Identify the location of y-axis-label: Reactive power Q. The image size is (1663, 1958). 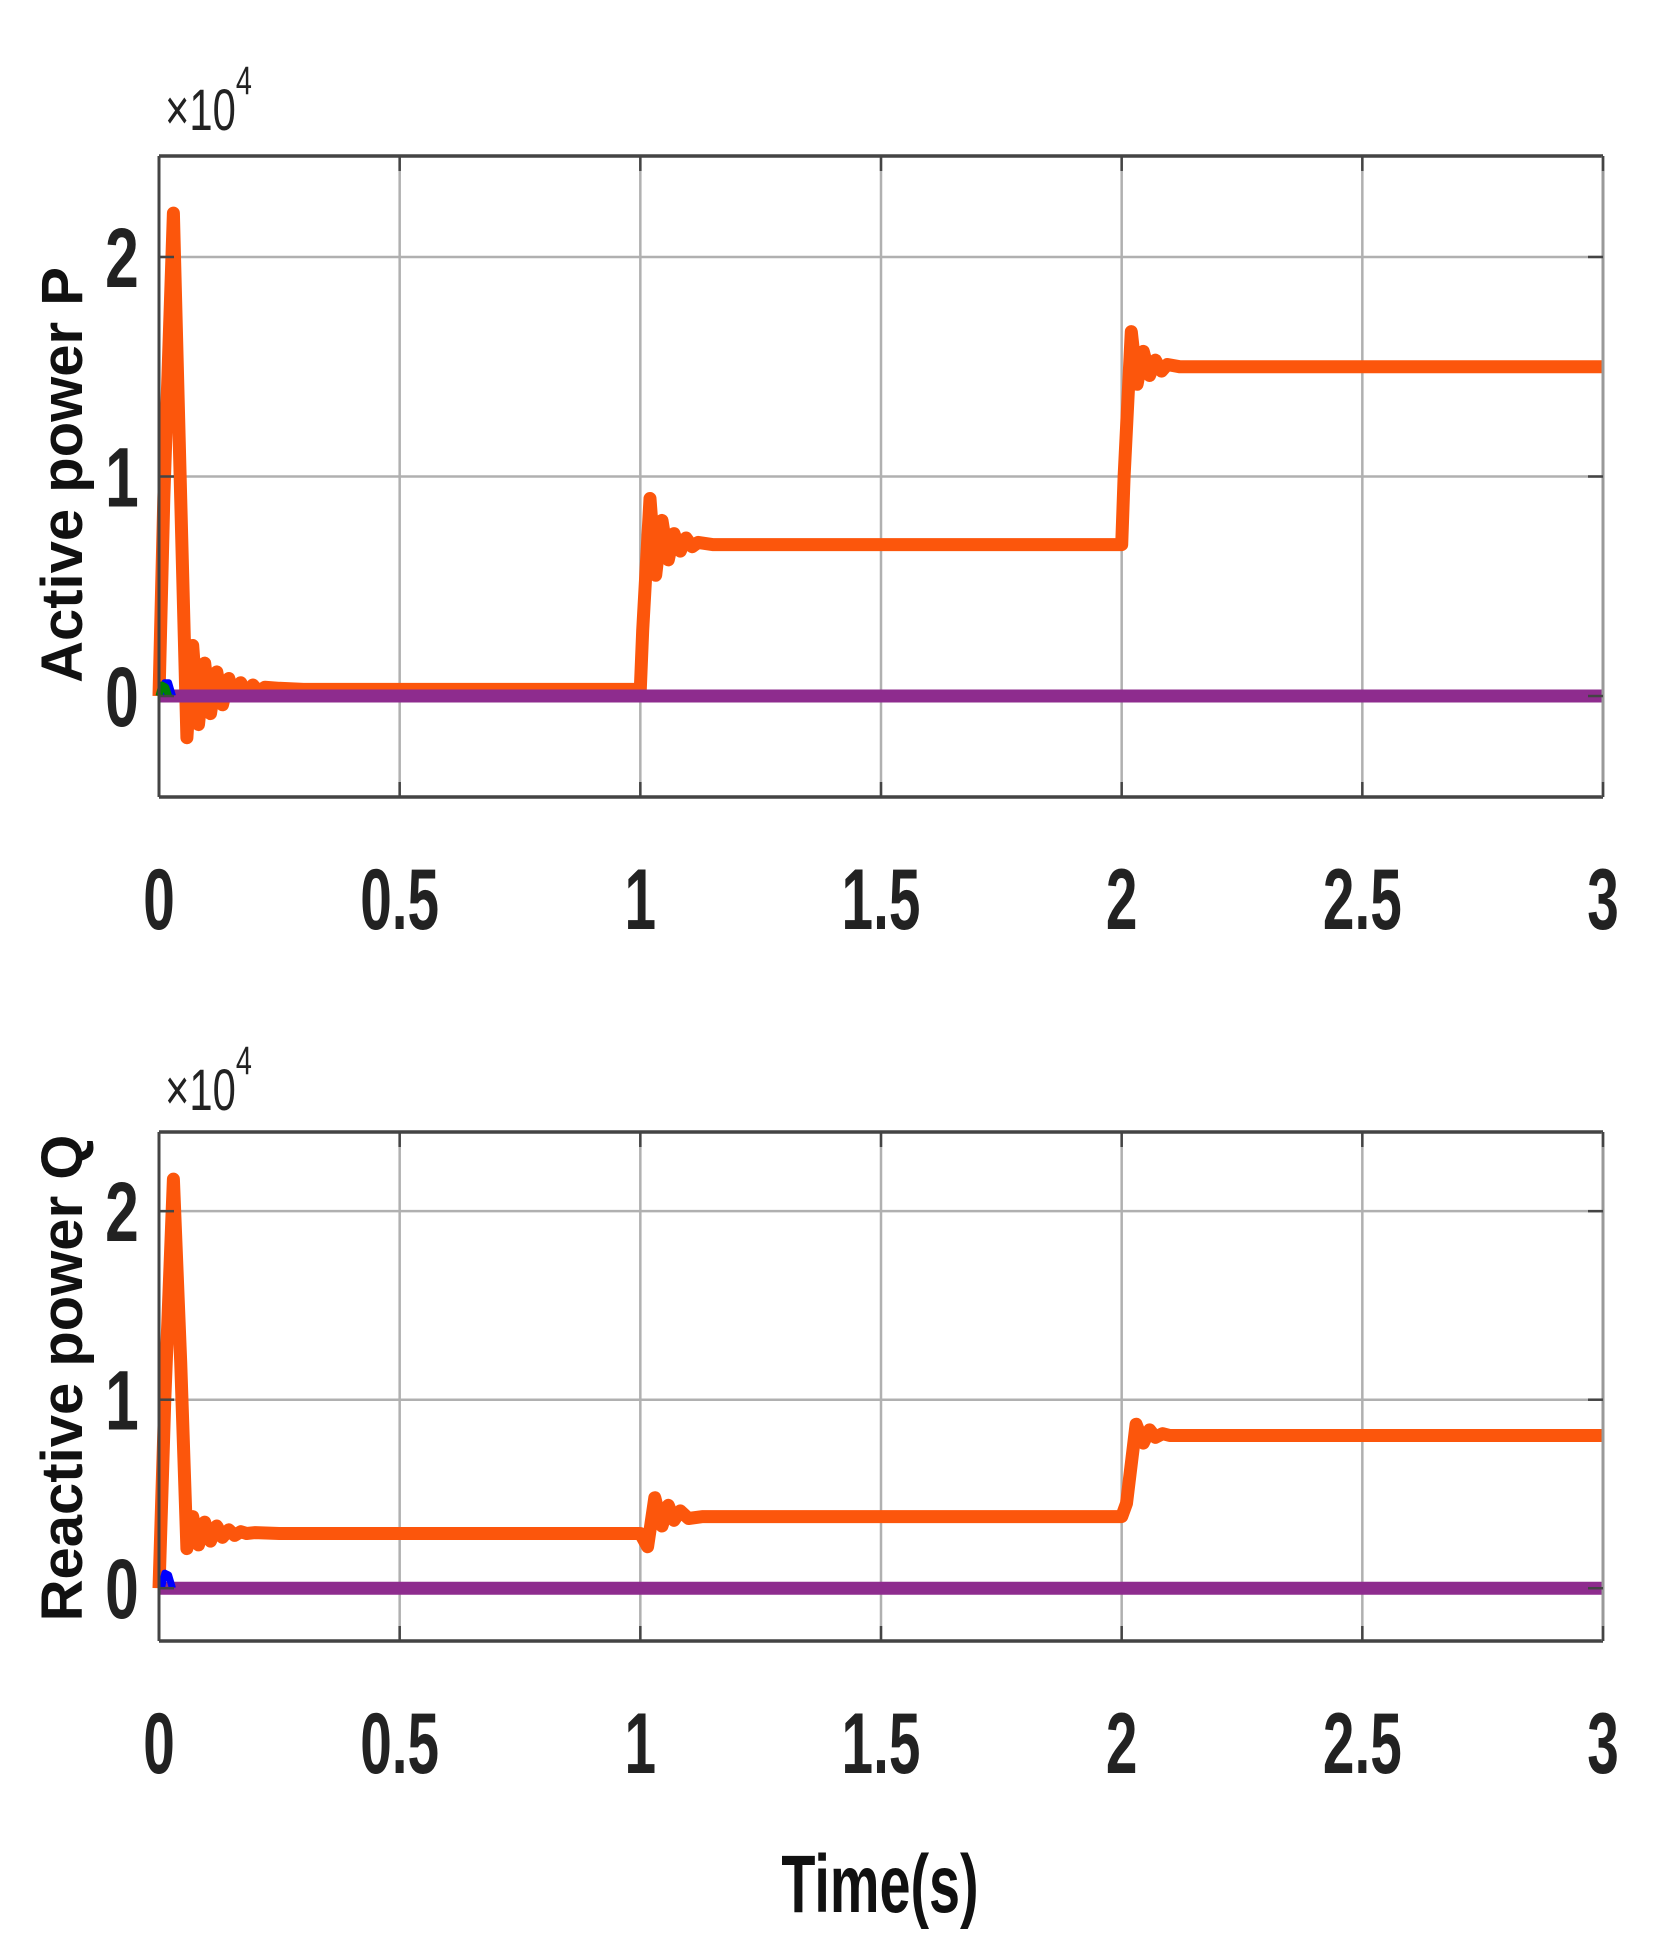
(62, 1378).